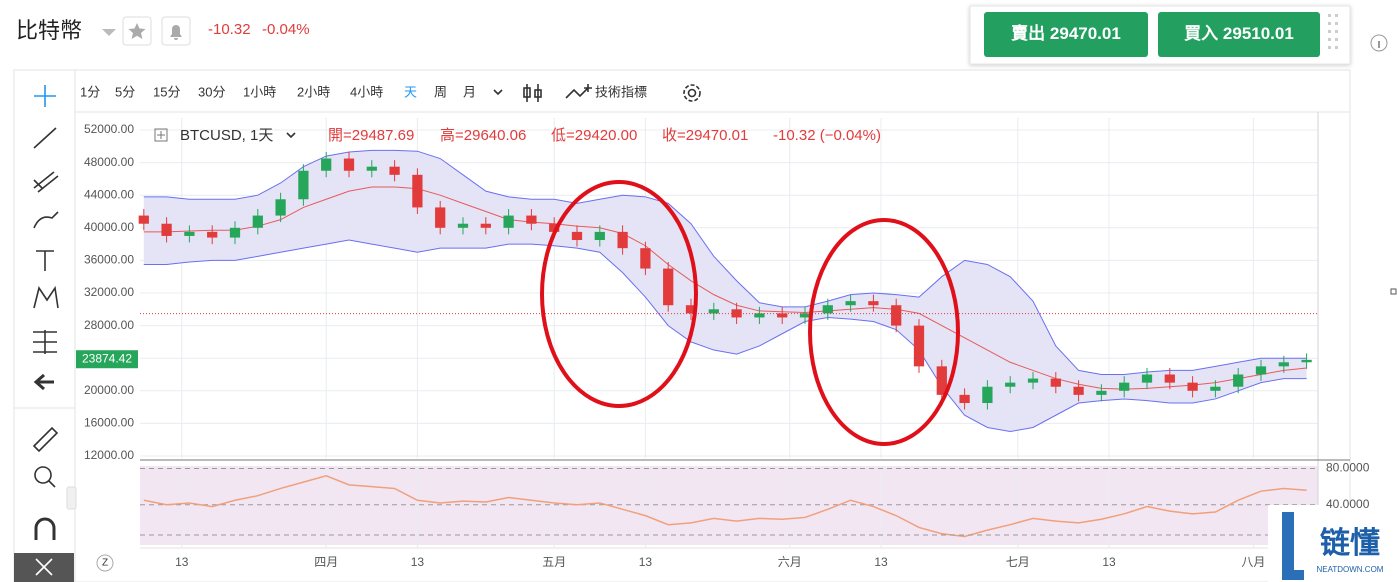 This screenshot has height=582, width=1397. What do you see at coordinates (884, 332) in the screenshot?
I see `highlight-circle` at bounding box center [884, 332].